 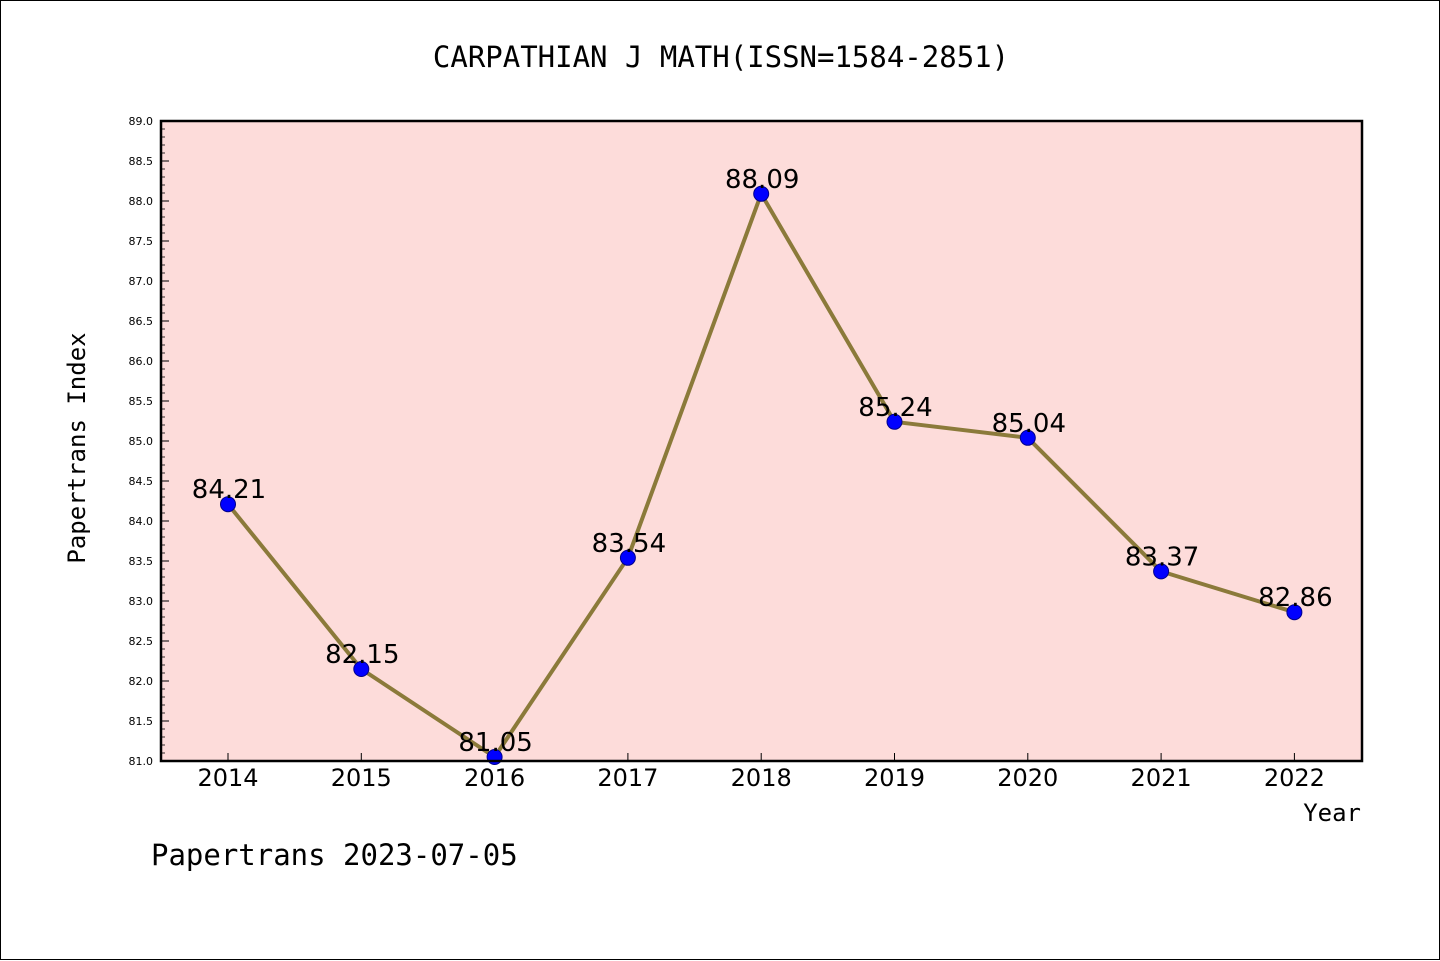 I want to click on data-label: 83.54, so click(x=629, y=544).